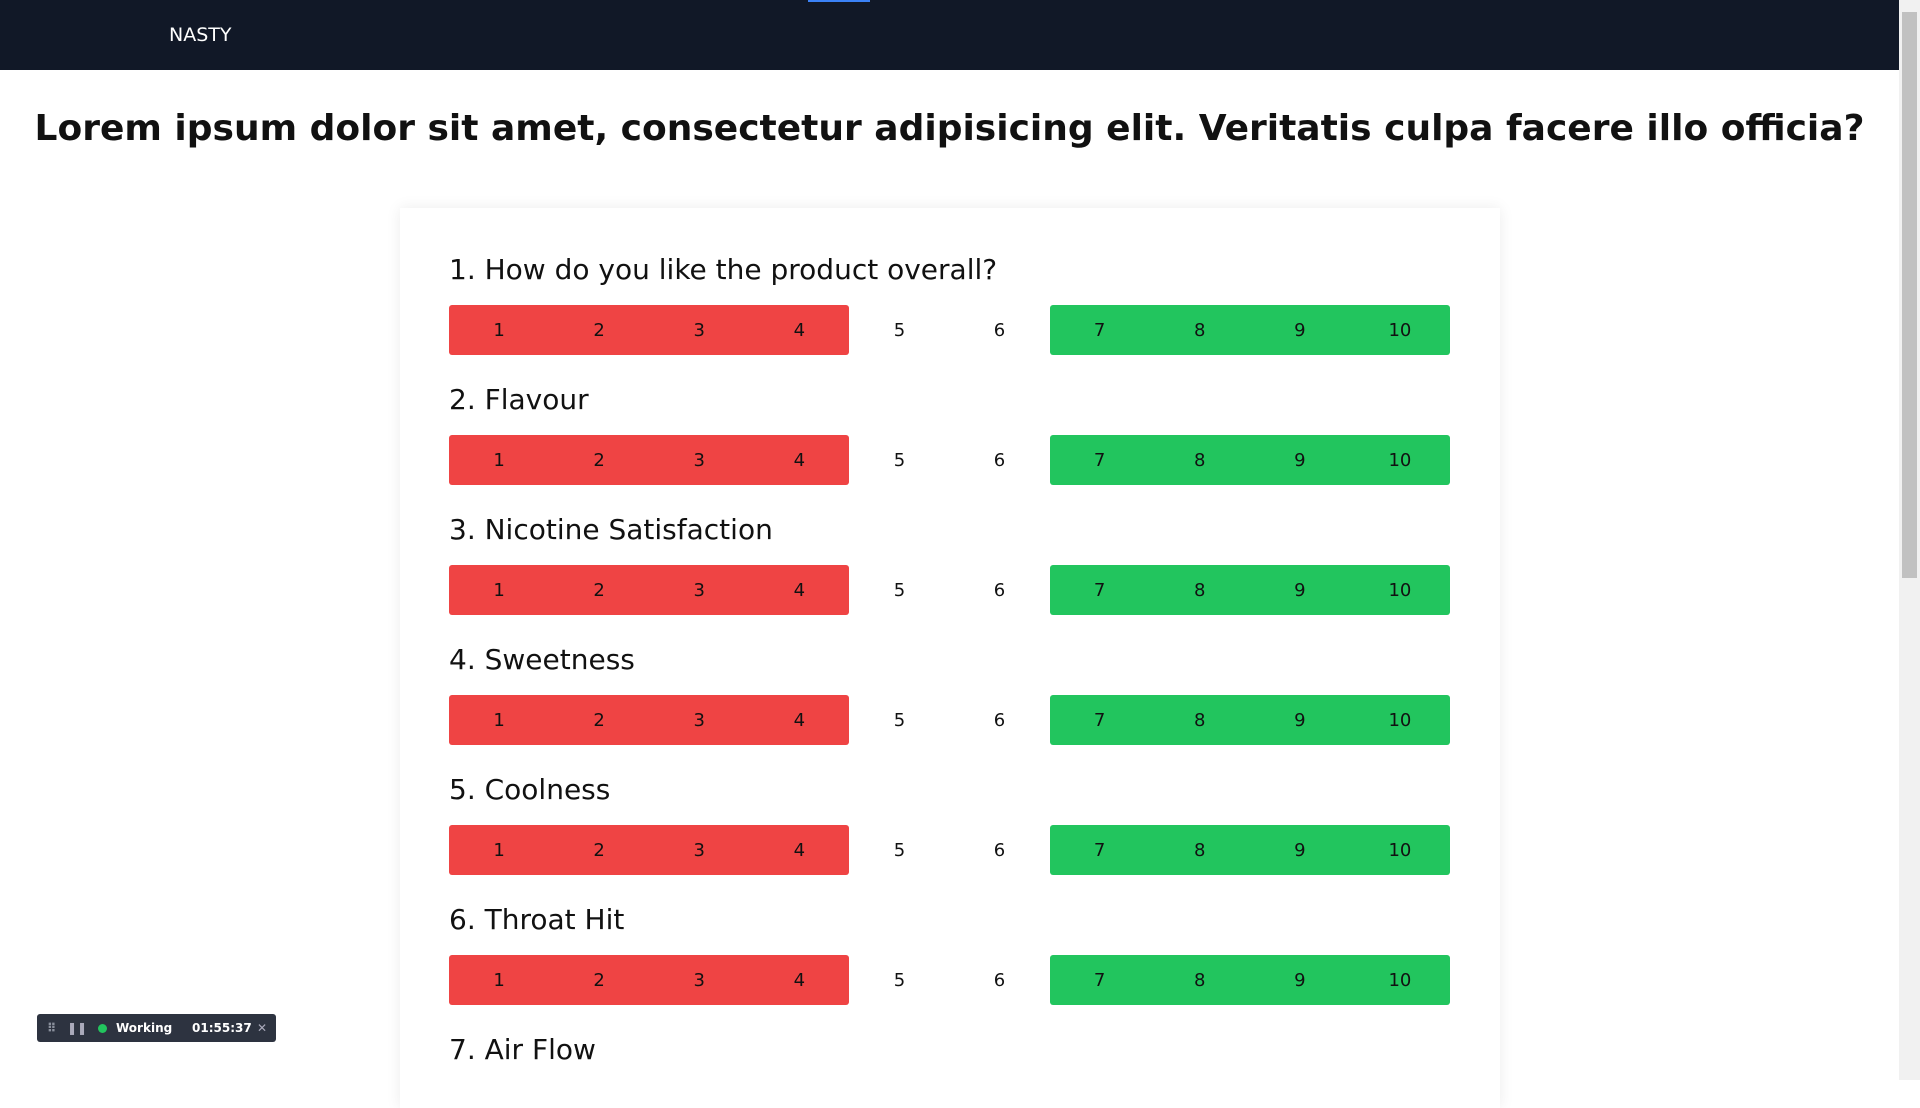 The image size is (1920, 1108). What do you see at coordinates (611, 529) in the screenshot?
I see `question-label: 3. Nicotine Satisfaction` at bounding box center [611, 529].